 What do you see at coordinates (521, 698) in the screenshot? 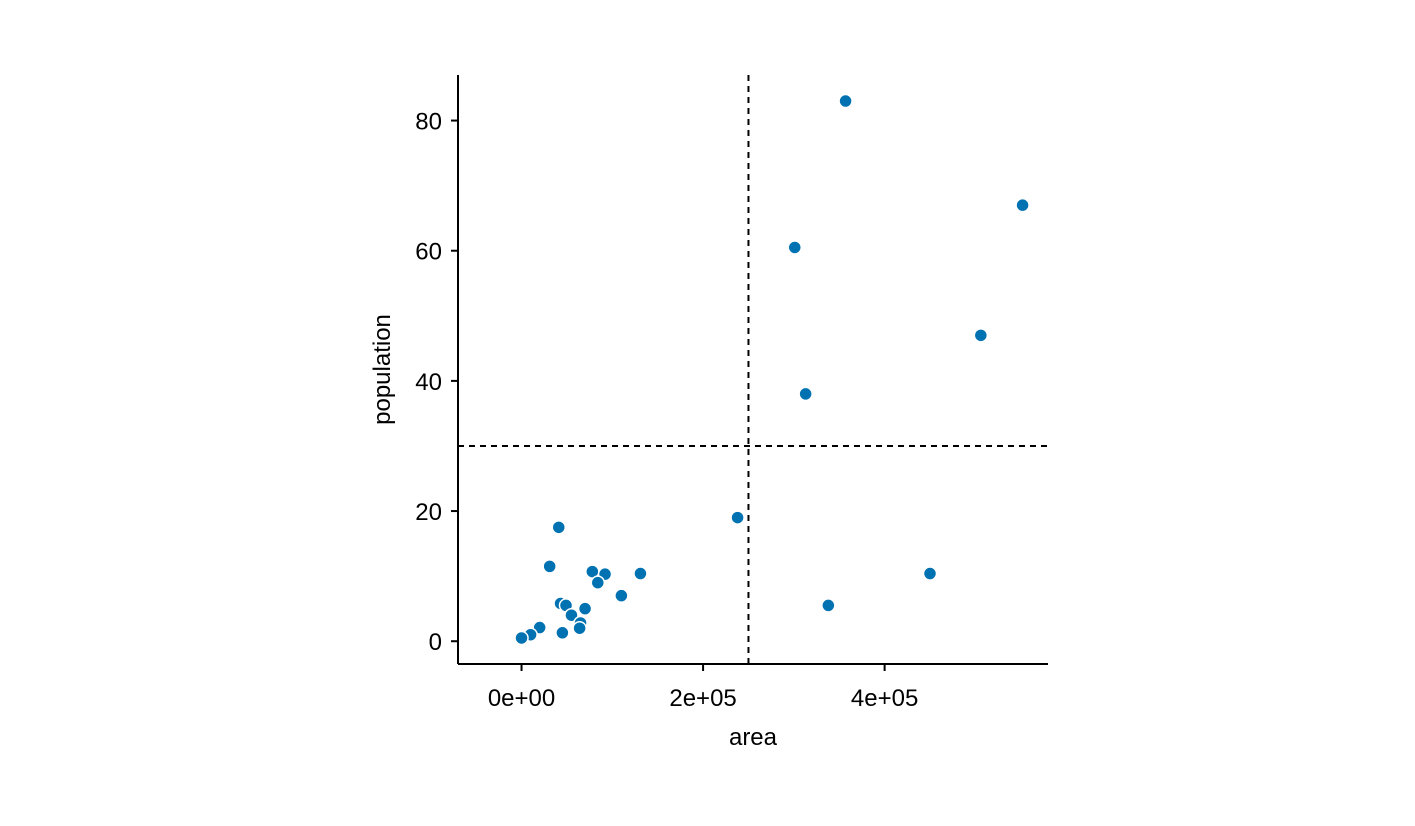
I see `x-tick-label: 0e+00` at bounding box center [521, 698].